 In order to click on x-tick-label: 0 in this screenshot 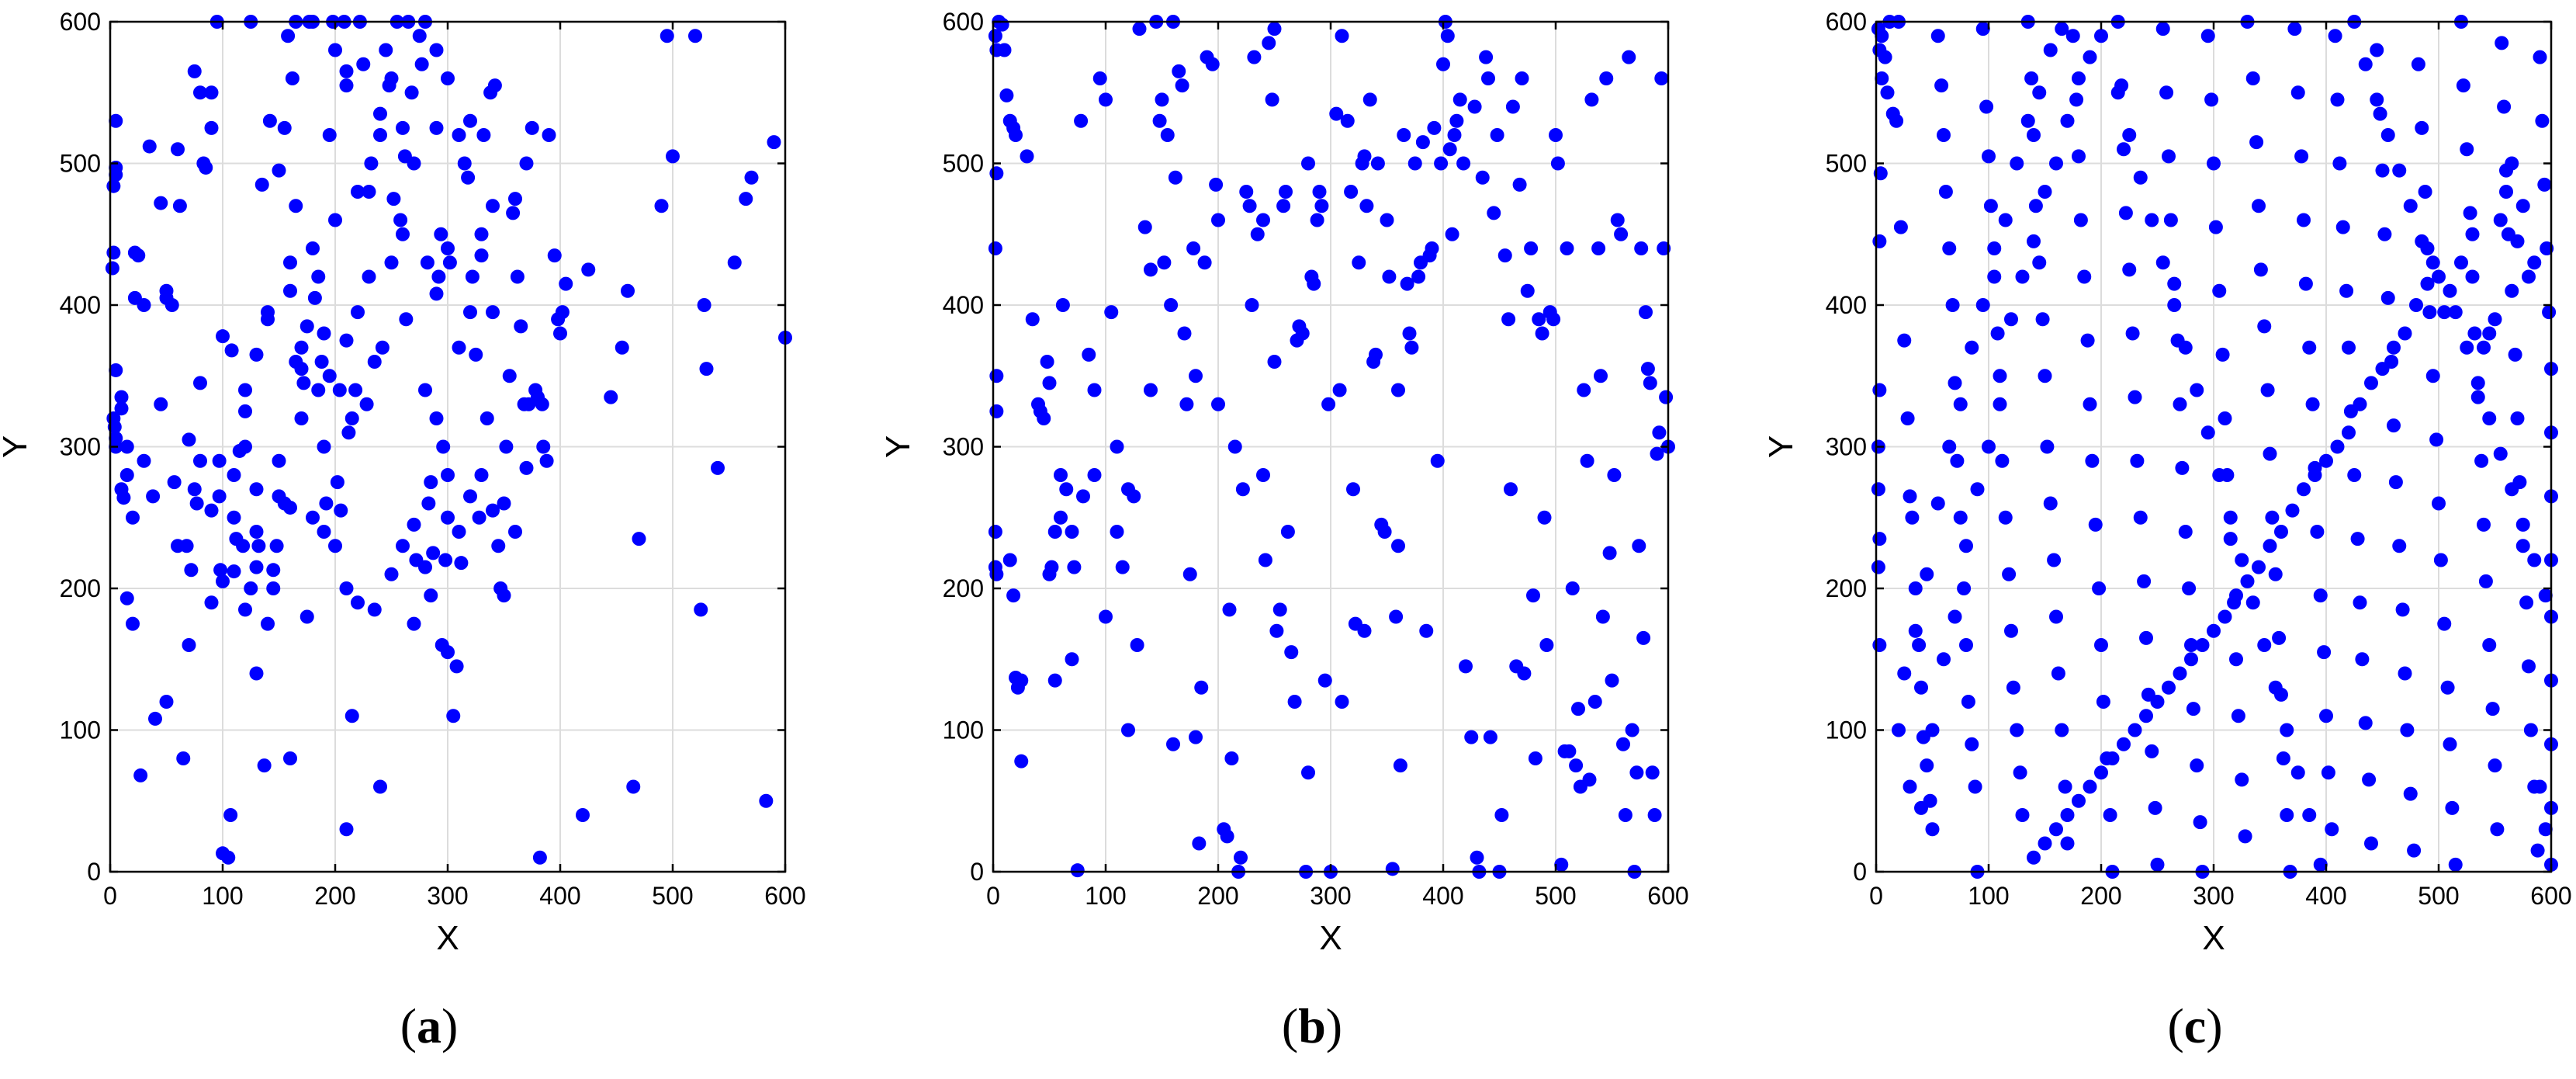, I will do `click(110, 896)`.